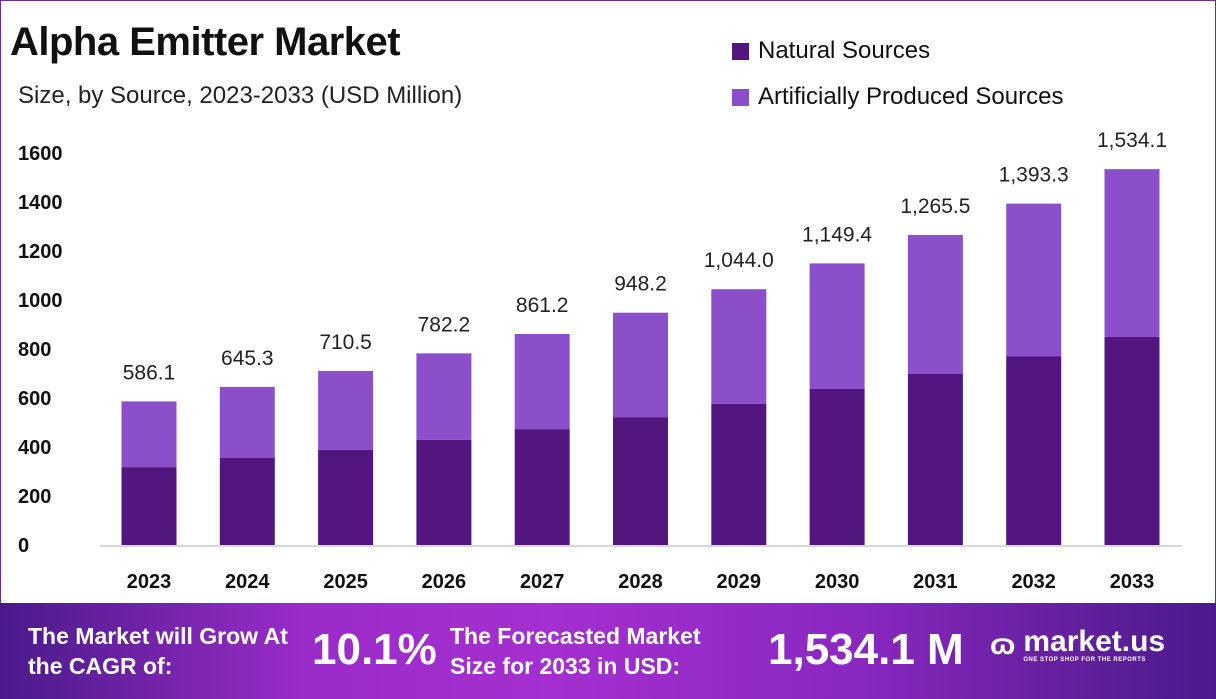 This screenshot has height=699, width=1216. What do you see at coordinates (1084, 660) in the screenshot?
I see `brand-tagline: ONE STOP SHOP FOR THE REPORTS` at bounding box center [1084, 660].